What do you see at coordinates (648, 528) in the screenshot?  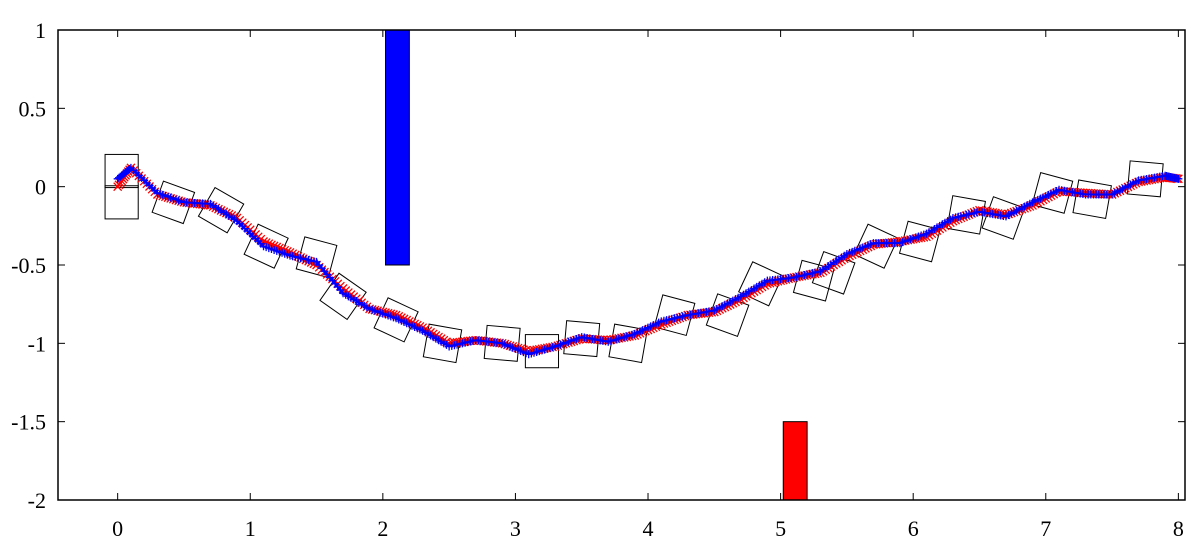 I see `x-tick-label: 4` at bounding box center [648, 528].